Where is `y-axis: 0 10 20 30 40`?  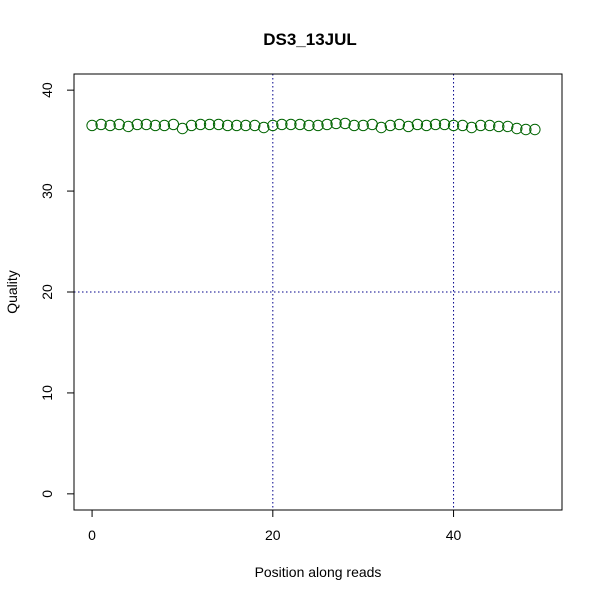
y-axis: 0 10 20 30 40 is located at coordinates (57, 290).